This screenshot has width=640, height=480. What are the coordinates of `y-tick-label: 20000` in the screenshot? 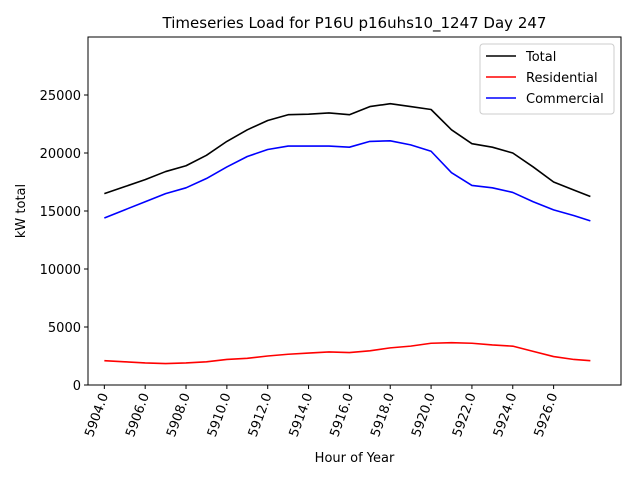 It's located at (60, 154).